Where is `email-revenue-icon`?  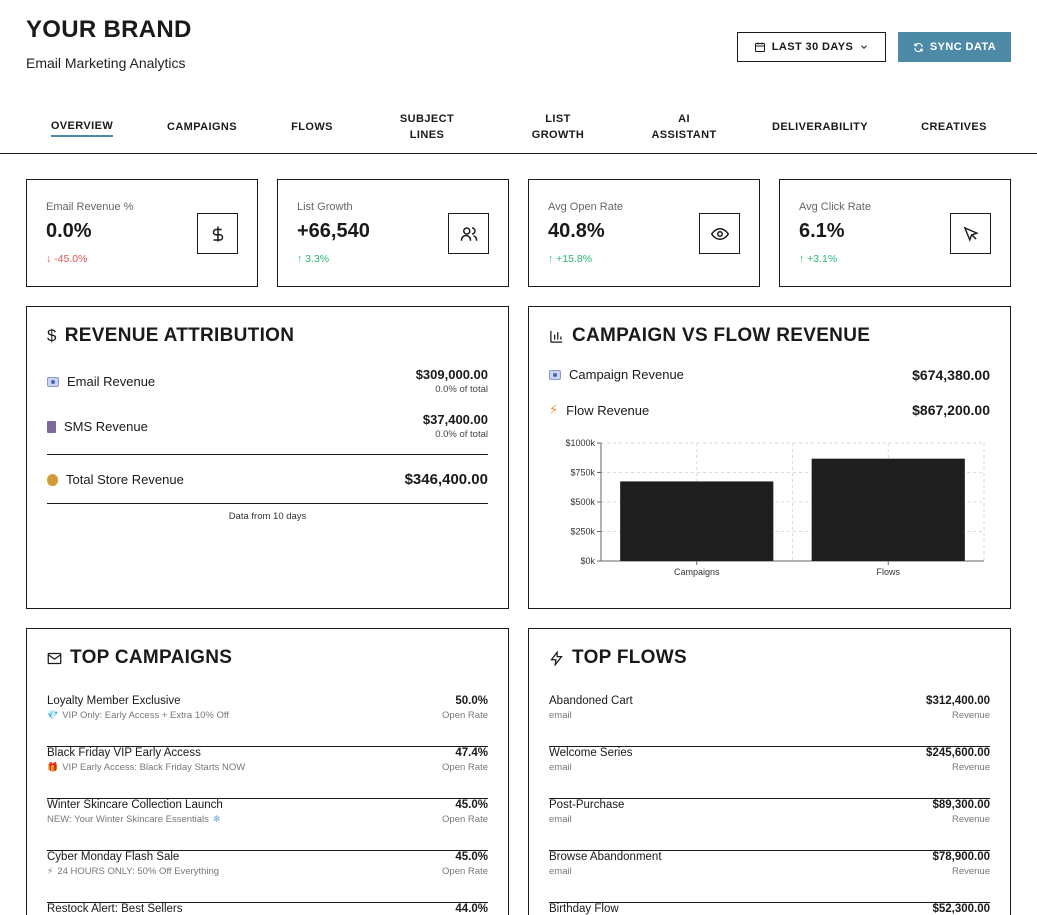
email-revenue-icon is located at coordinates (53, 381).